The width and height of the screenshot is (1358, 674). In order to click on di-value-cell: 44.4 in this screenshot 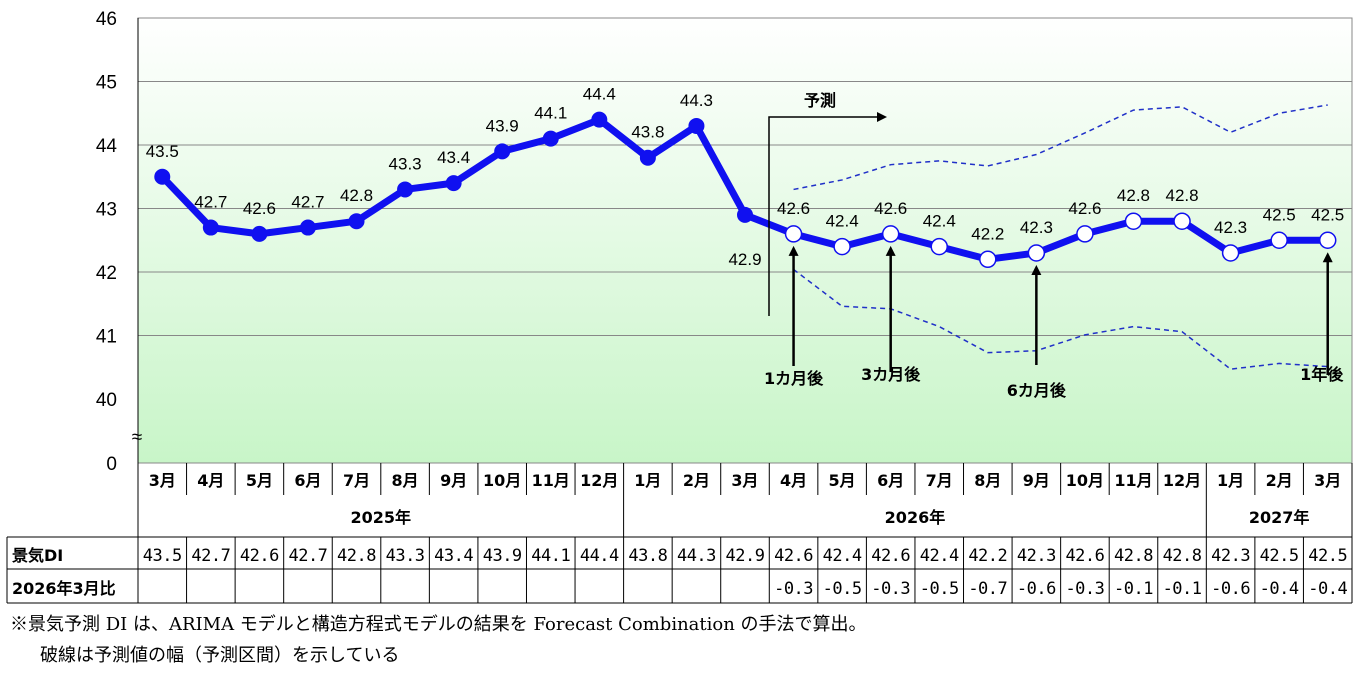, I will do `click(599, 556)`.